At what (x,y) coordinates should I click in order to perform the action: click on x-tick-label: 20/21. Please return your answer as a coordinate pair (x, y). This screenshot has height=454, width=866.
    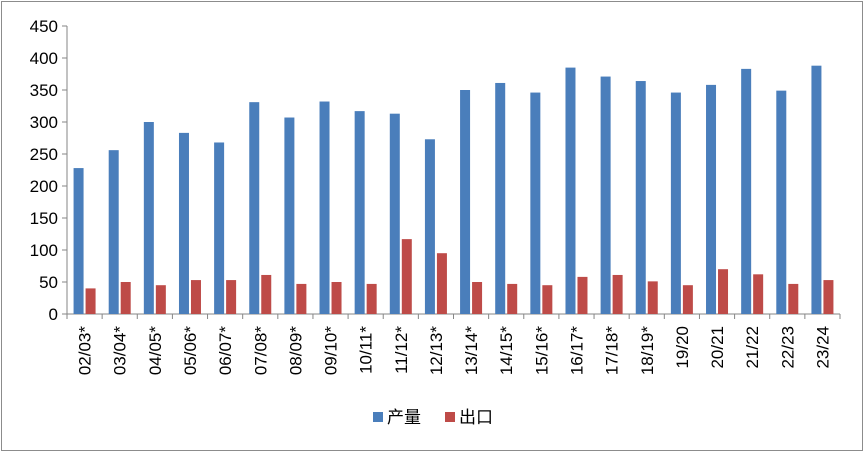
    Looking at the image, I should click on (717, 347).